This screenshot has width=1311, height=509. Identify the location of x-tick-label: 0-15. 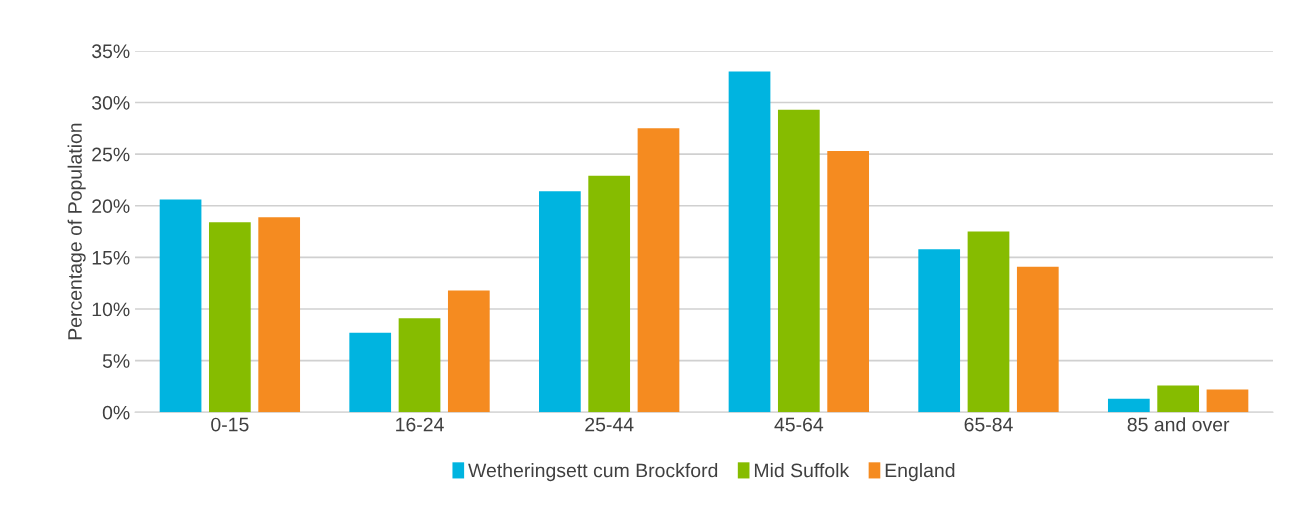
(230, 424).